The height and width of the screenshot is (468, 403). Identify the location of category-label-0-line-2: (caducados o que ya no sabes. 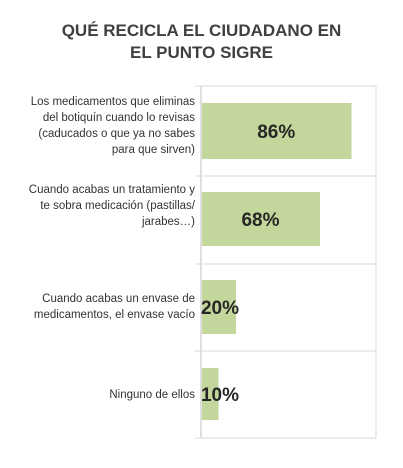
(116, 134).